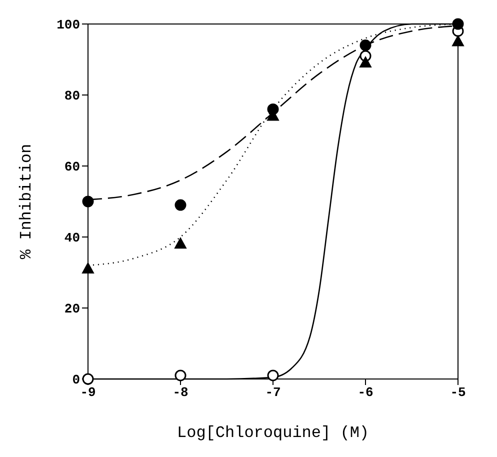 The image size is (497, 457). What do you see at coordinates (76, 380) in the screenshot?
I see `y-tick-label: 0` at bounding box center [76, 380].